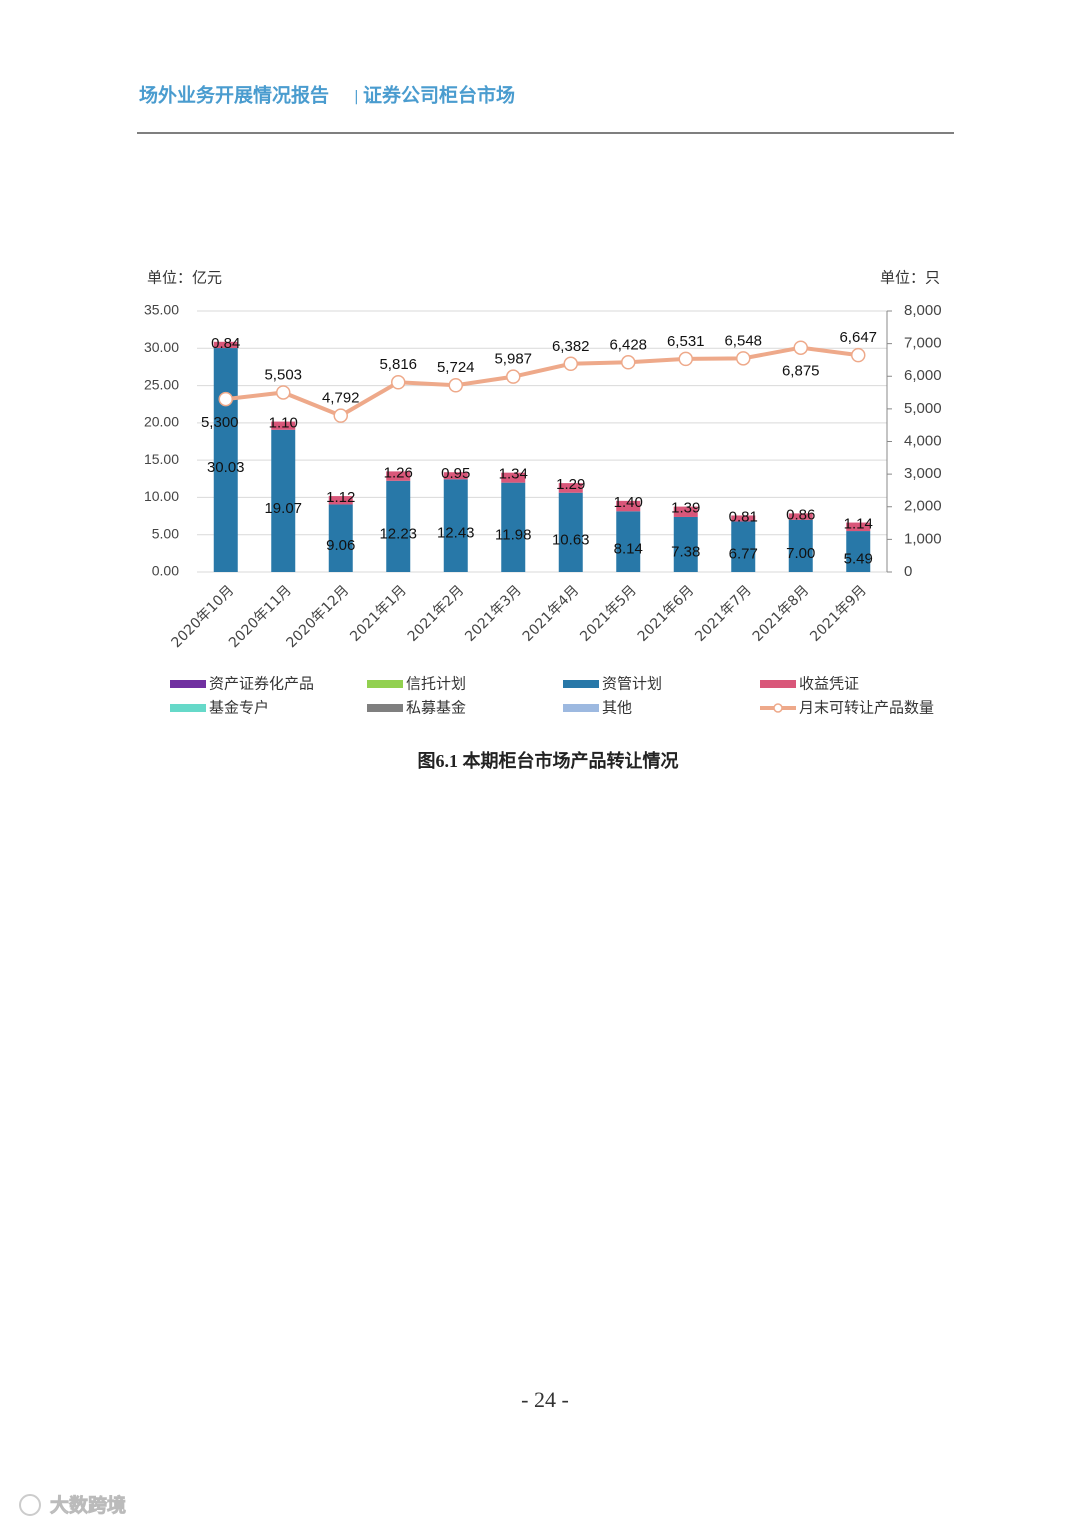 The height and width of the screenshot is (1531, 1080). What do you see at coordinates (398, 533) in the screenshot?
I see `data-label: 12.23` at bounding box center [398, 533].